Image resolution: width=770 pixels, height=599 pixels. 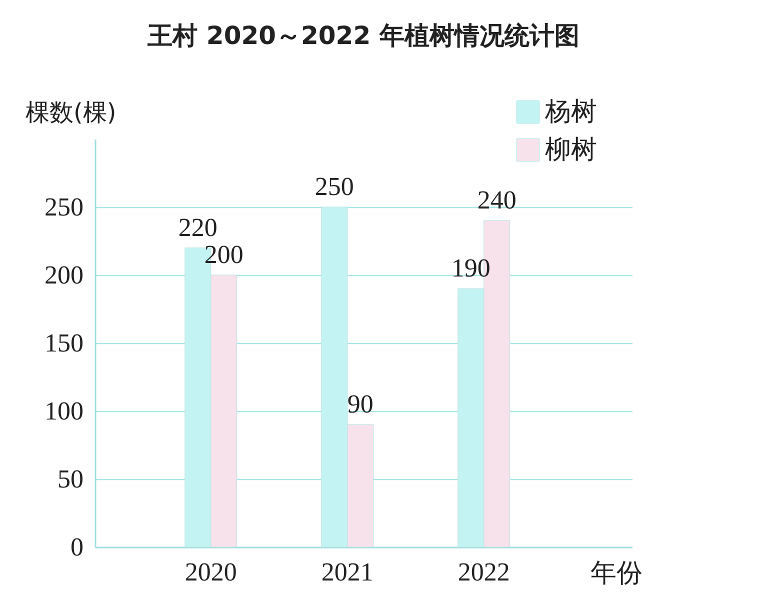 I want to click on data-label: 200, so click(x=224, y=254).